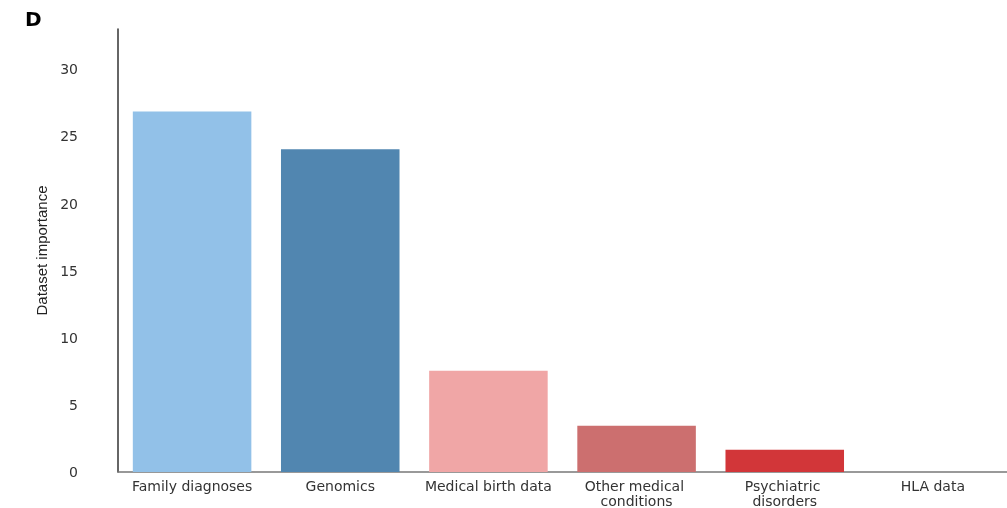  What do you see at coordinates (636, 492) in the screenshot?
I see `x-tick-label: Other medical conditions` at bounding box center [636, 492].